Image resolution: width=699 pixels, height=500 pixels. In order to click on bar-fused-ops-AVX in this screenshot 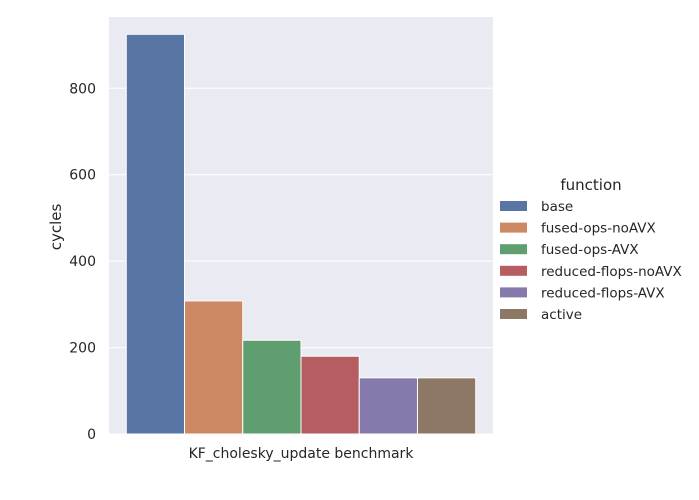, I will do `click(272, 387)`.